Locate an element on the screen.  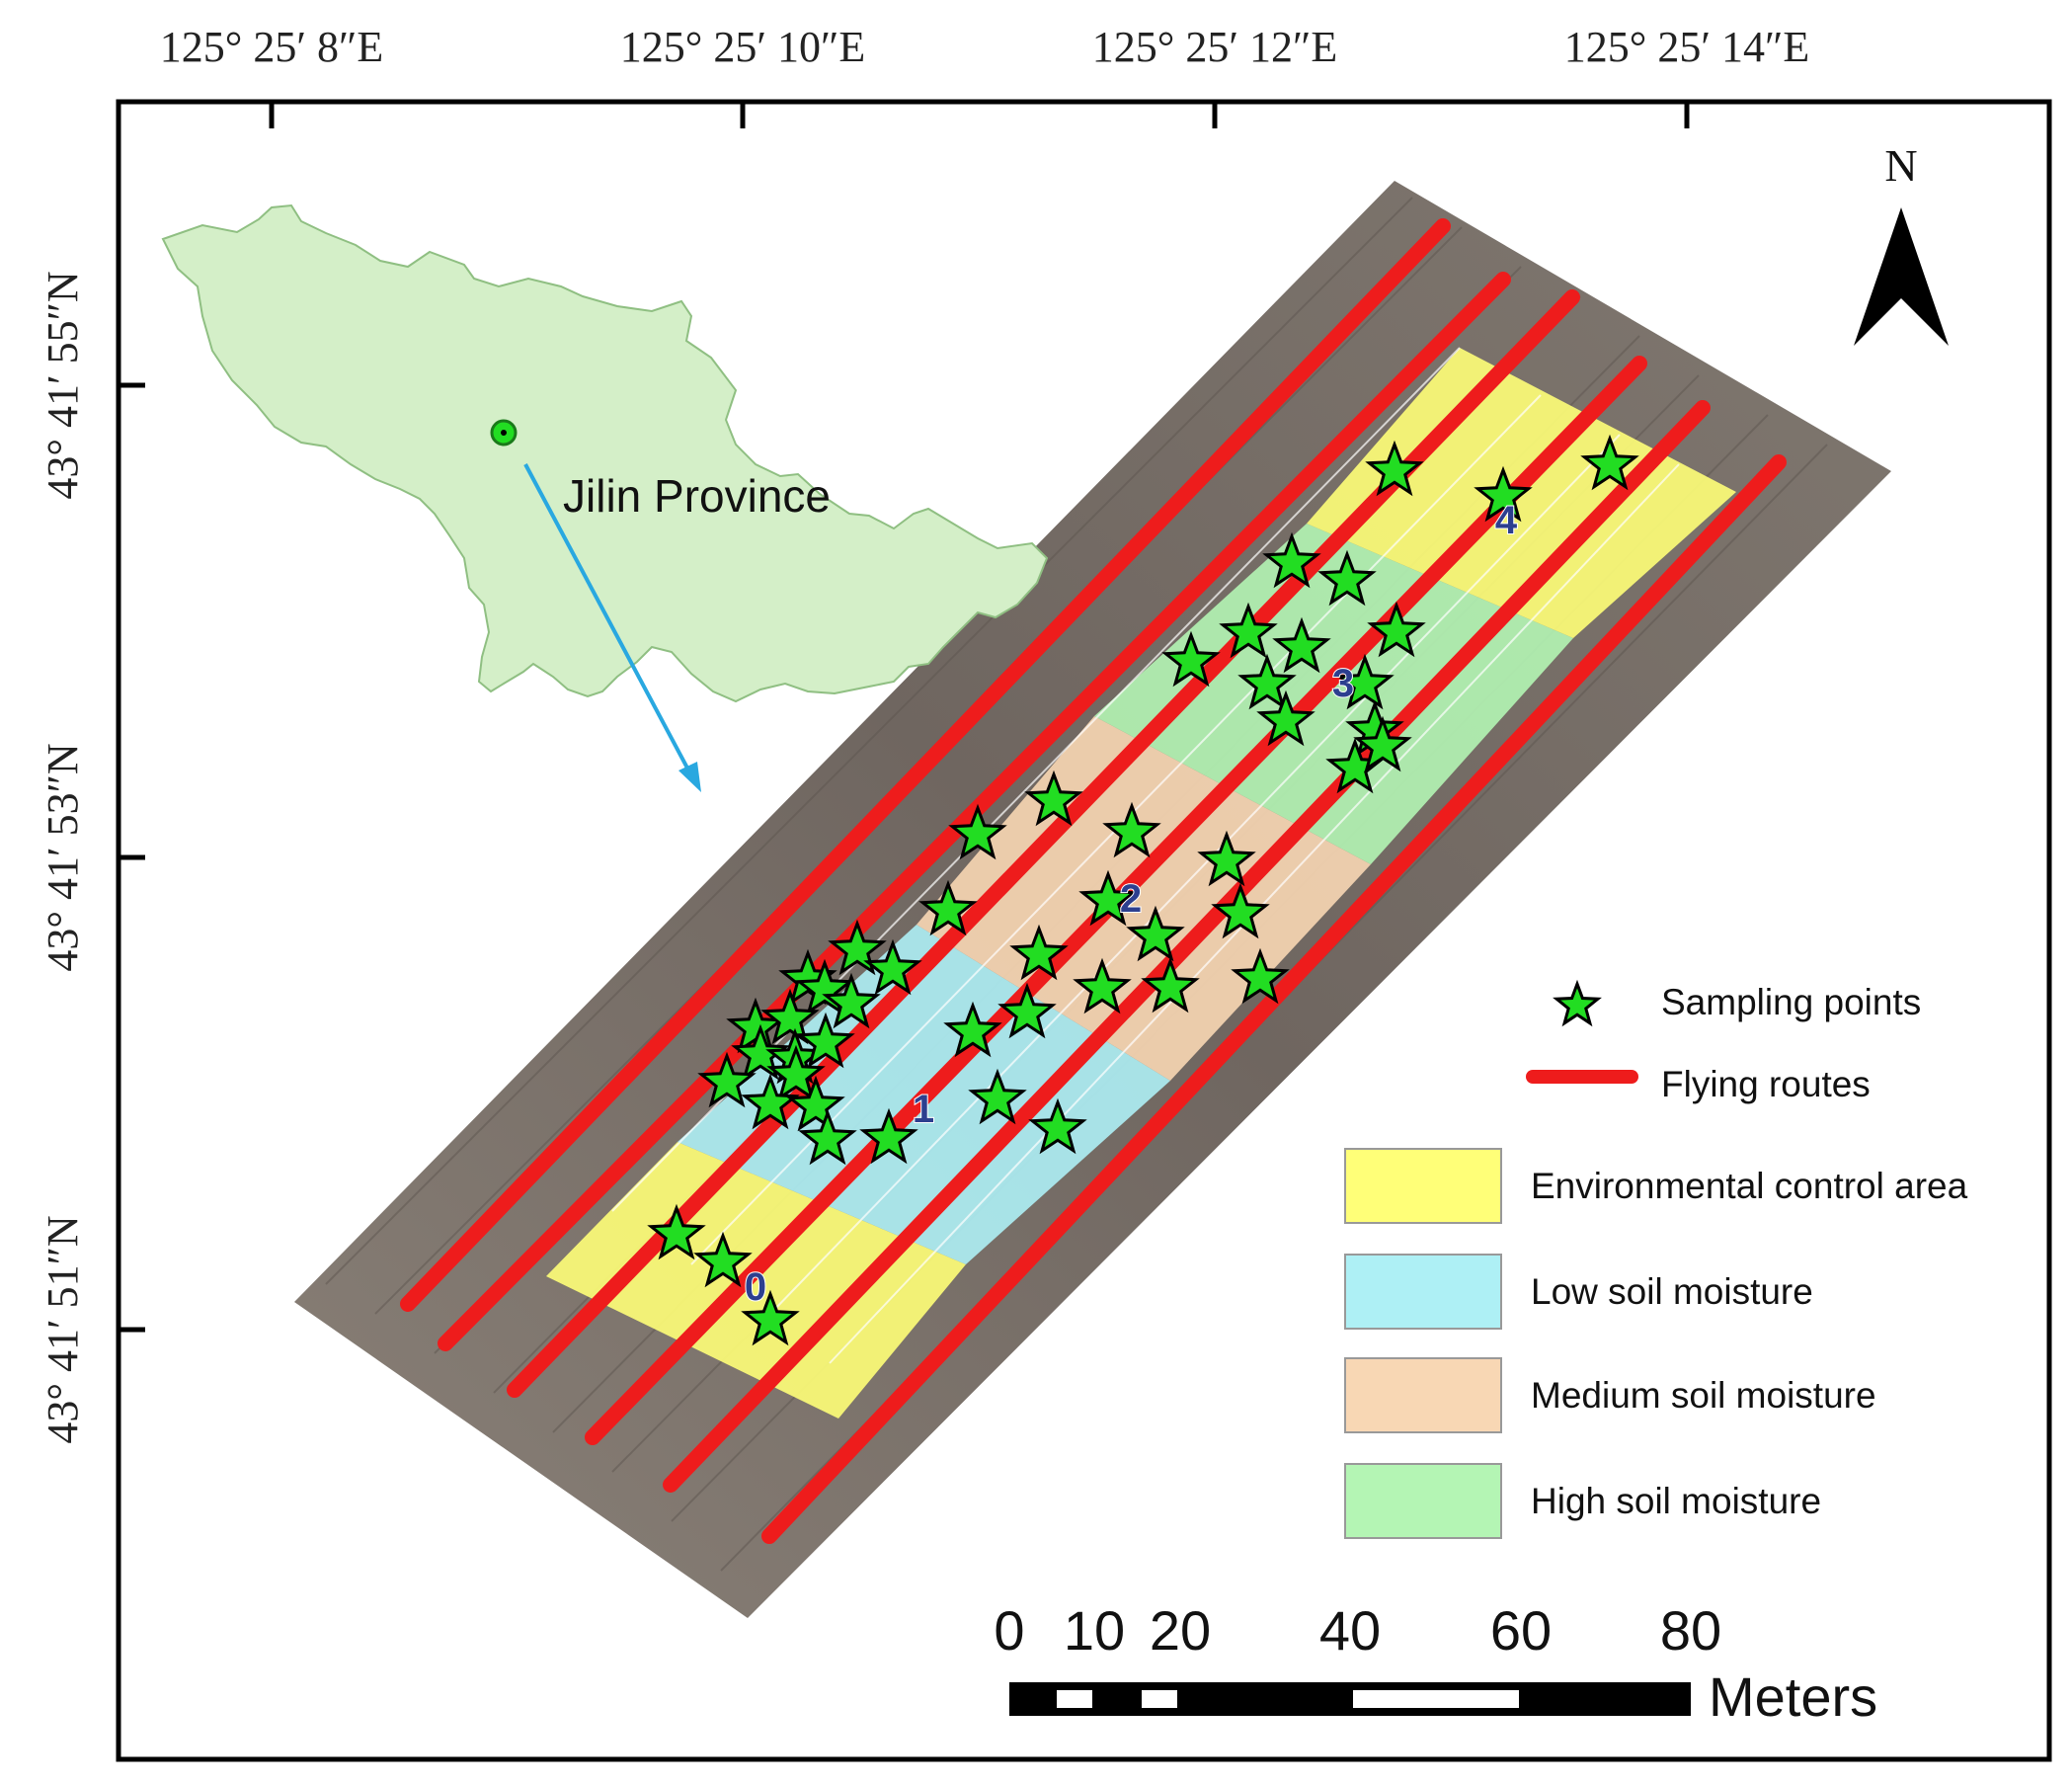
legend-sampling-points-label: Sampling points is located at coordinates (1791, 1002).